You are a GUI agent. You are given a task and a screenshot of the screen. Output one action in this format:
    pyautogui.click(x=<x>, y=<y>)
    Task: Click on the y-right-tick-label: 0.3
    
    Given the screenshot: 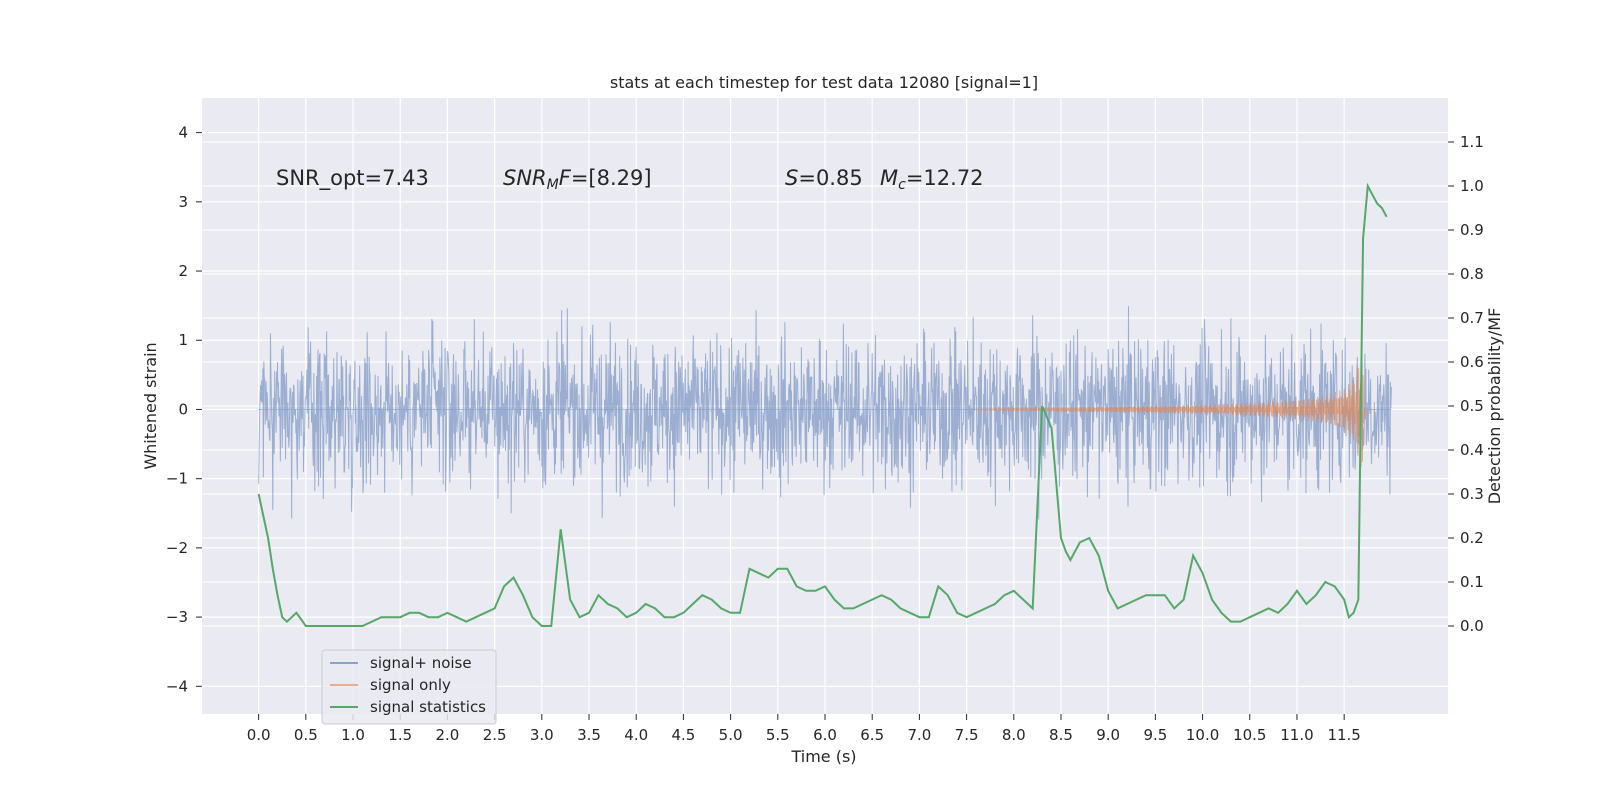 What is the action you would take?
    pyautogui.click(x=1472, y=494)
    